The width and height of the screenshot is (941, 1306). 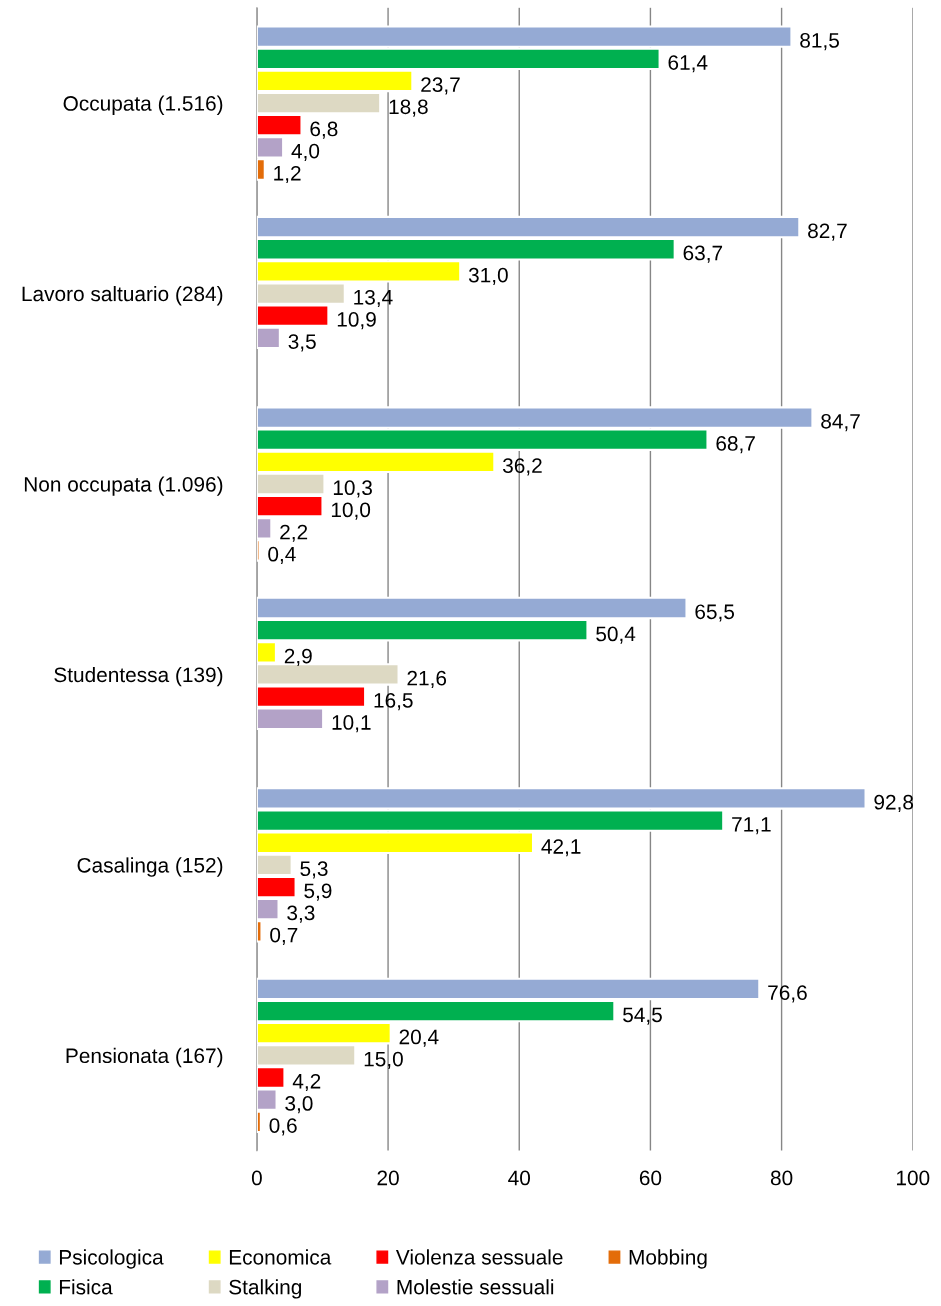 I want to click on y-tick-label: Casalinga (152), so click(x=150, y=867).